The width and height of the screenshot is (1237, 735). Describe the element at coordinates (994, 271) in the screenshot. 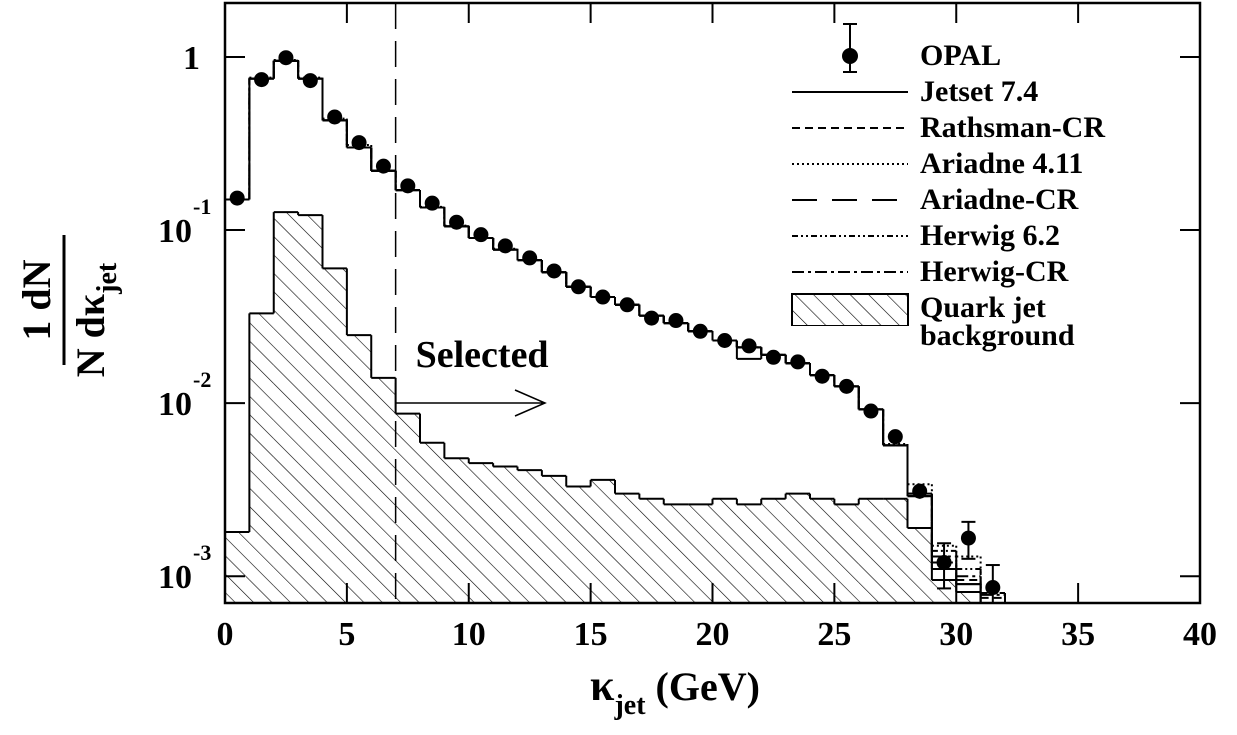

I see `legend-label: Herwig-CR` at that location.